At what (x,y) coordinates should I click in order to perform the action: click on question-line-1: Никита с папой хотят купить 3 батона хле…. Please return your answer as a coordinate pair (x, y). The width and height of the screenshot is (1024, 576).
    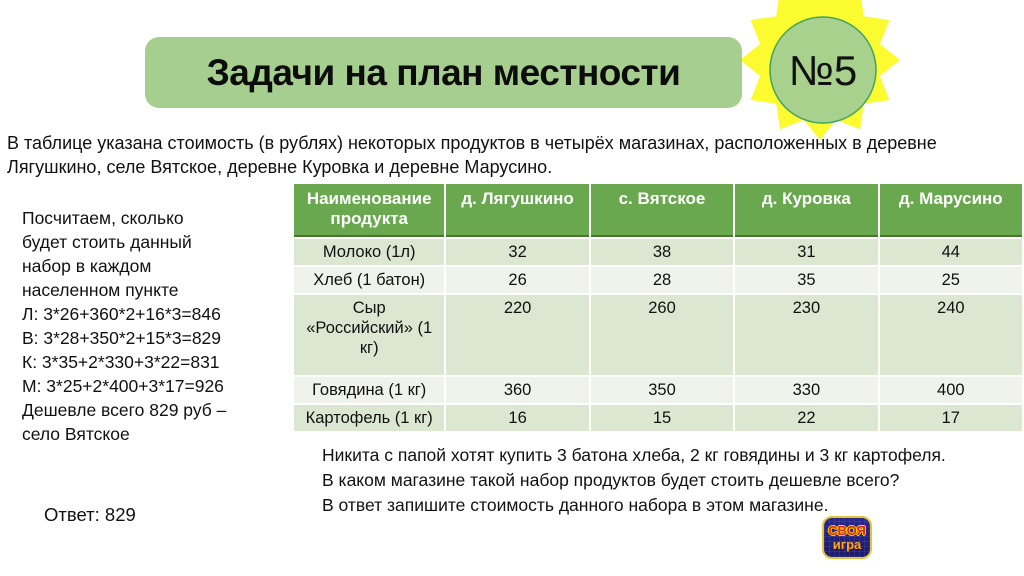
    Looking at the image, I should click on (634, 455).